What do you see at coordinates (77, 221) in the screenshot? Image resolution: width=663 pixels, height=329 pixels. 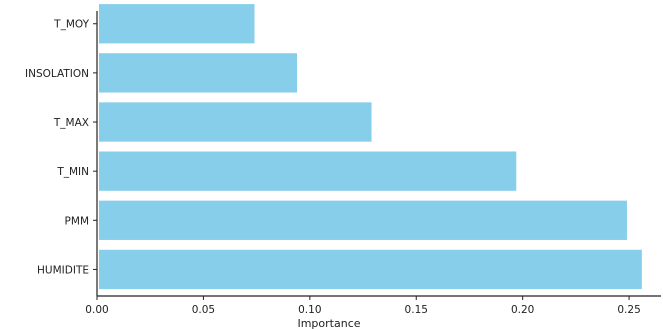 I see `y-tick-label-pmm: PMM` at bounding box center [77, 221].